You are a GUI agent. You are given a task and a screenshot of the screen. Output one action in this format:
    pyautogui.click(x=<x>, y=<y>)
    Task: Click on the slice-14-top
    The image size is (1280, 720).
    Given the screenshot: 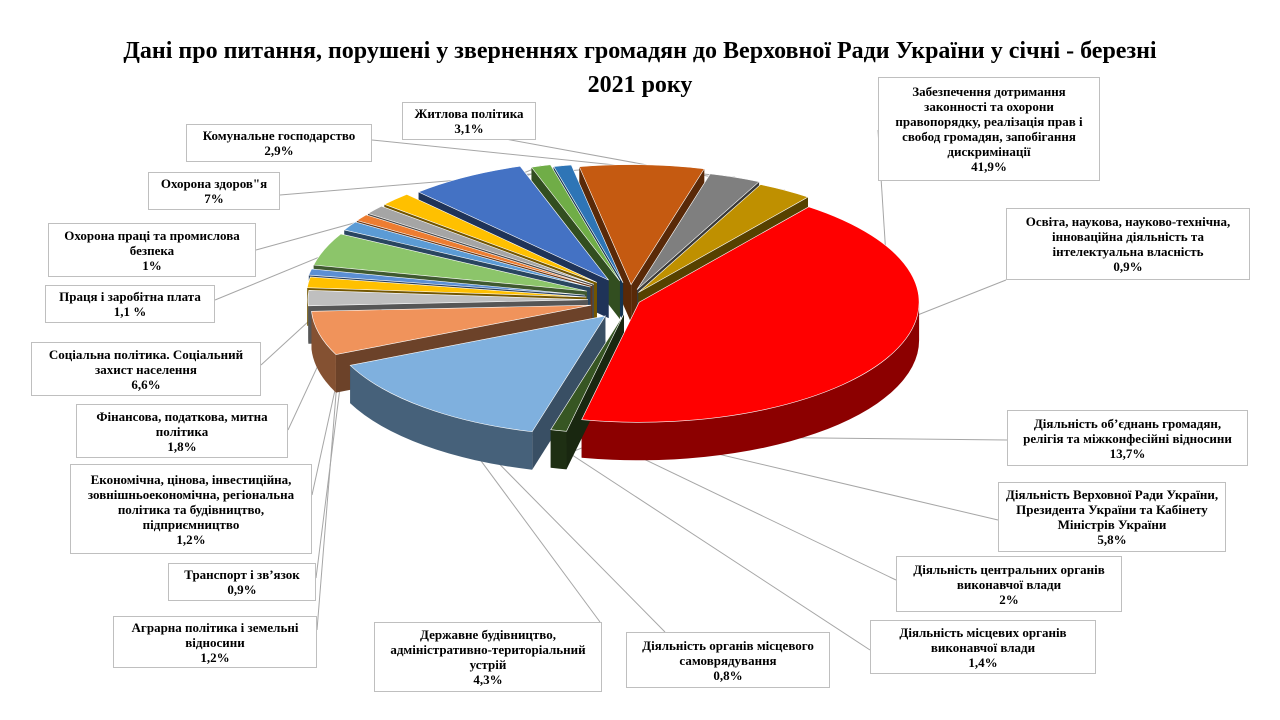 What is the action you would take?
    pyautogui.click(x=575, y=223)
    